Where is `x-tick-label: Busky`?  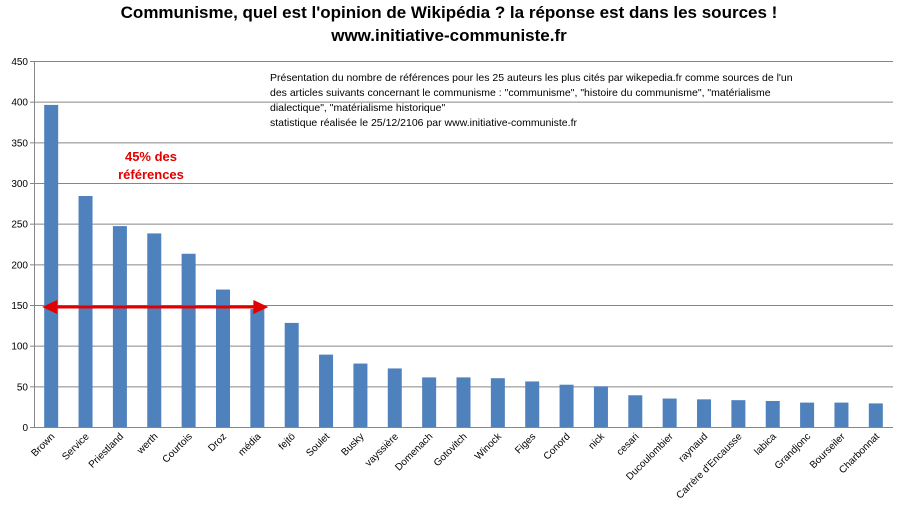 x-tick-label: Busky is located at coordinates (353, 444).